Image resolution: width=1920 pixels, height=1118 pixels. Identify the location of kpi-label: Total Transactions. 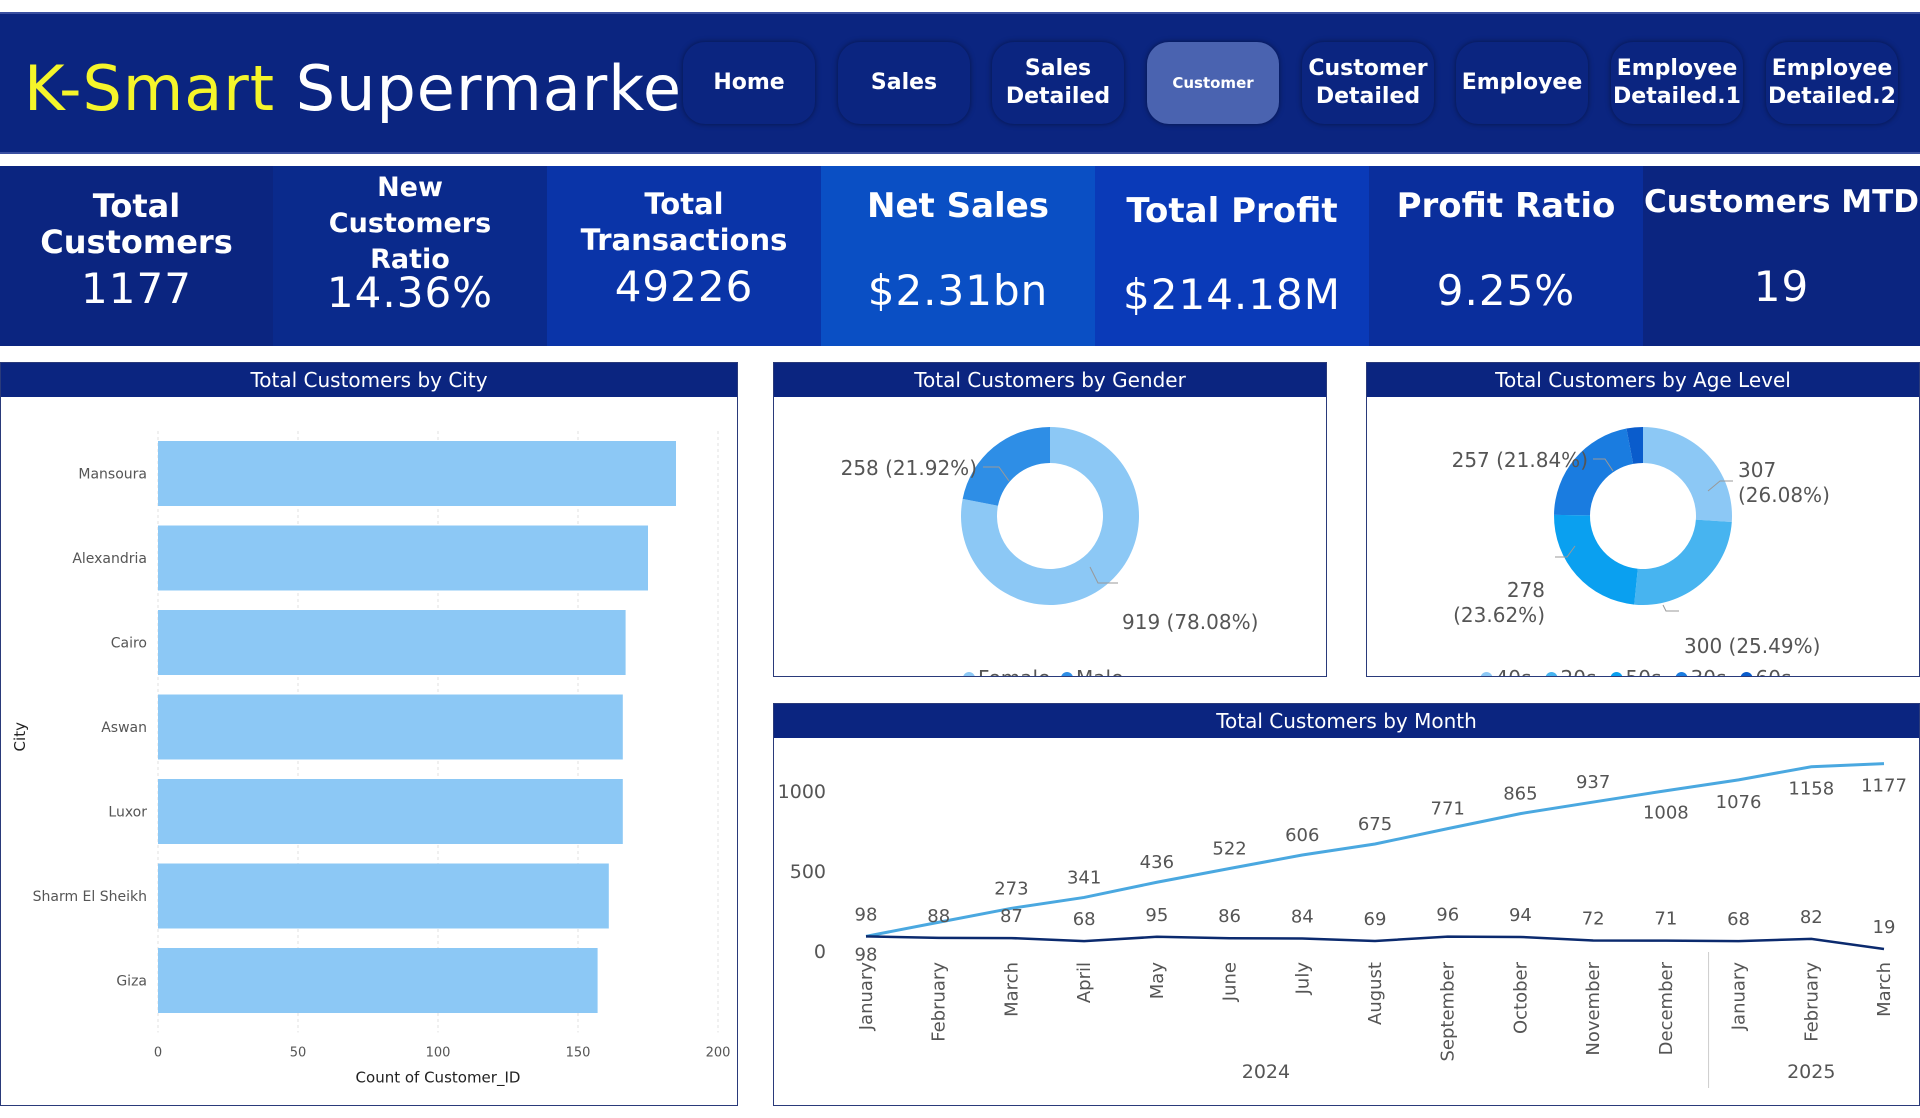
(684, 222).